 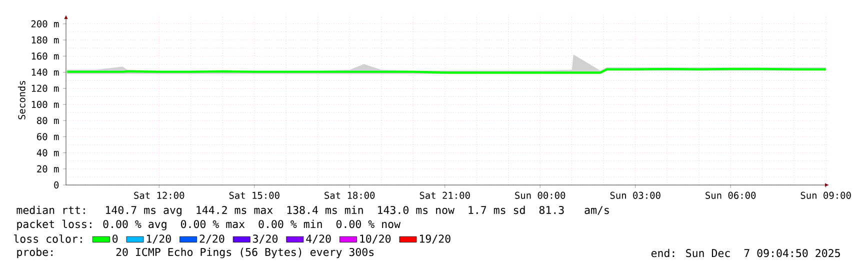 What do you see at coordinates (48, 168) in the screenshot?
I see `y-tick-label: 20 m` at bounding box center [48, 168].